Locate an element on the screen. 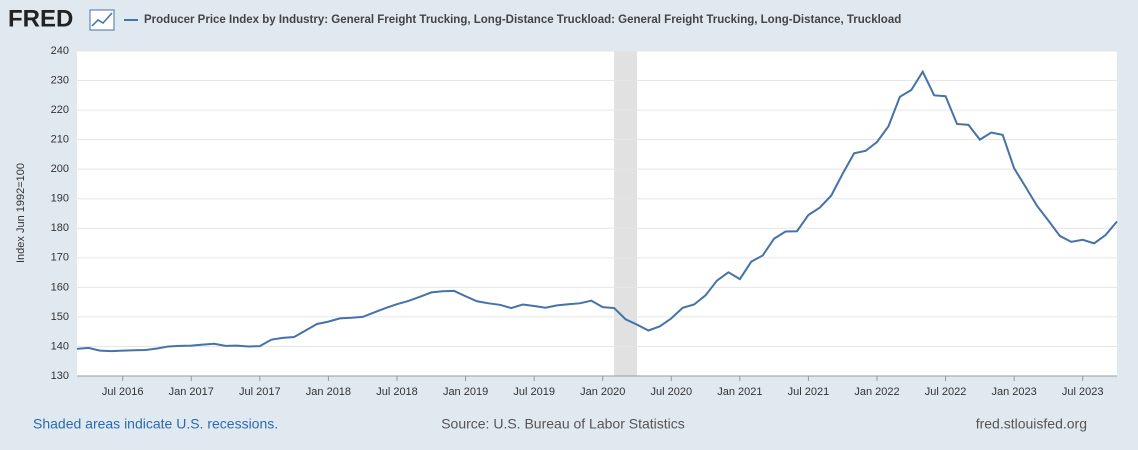 This screenshot has width=1138, height=450. x-tick-label: Jul 2022 is located at coordinates (946, 392).